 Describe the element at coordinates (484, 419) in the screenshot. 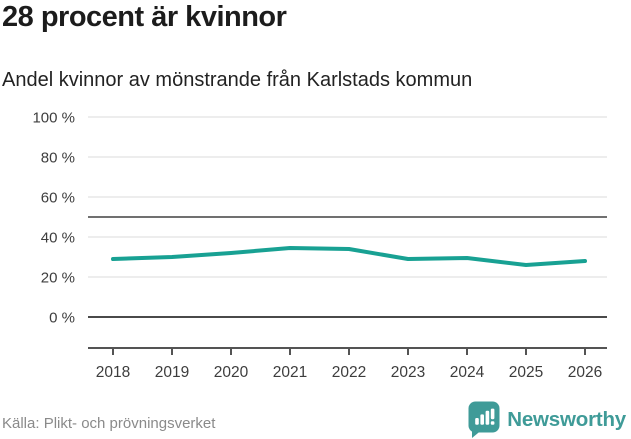

I see `newsworthy-icon` at that location.